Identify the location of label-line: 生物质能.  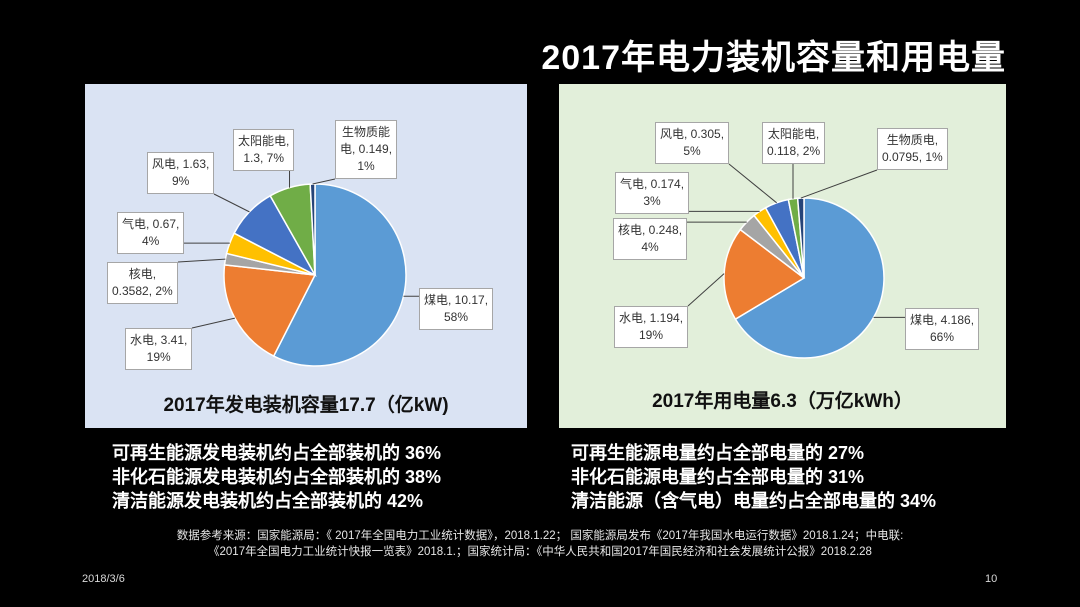
(366, 132).